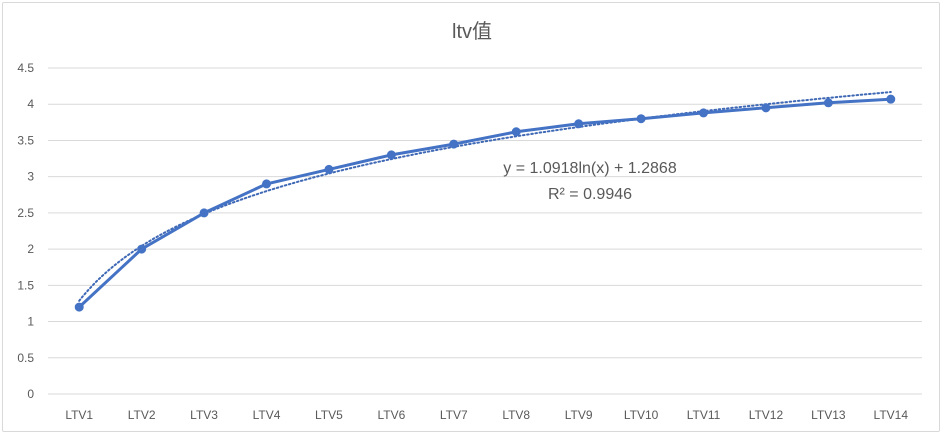  I want to click on y-tick-label: 3.5, so click(25, 140).